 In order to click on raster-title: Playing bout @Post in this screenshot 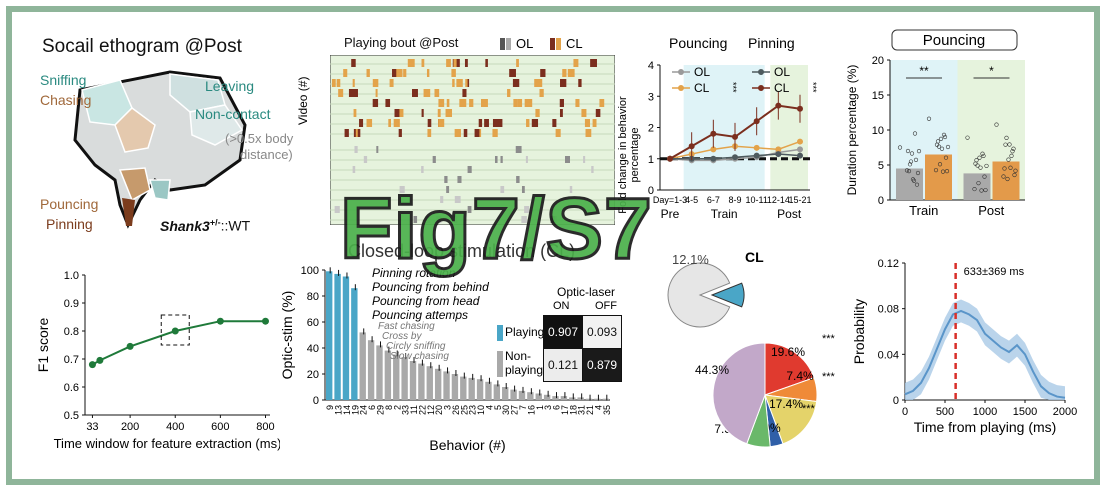, I will do `click(401, 42)`.